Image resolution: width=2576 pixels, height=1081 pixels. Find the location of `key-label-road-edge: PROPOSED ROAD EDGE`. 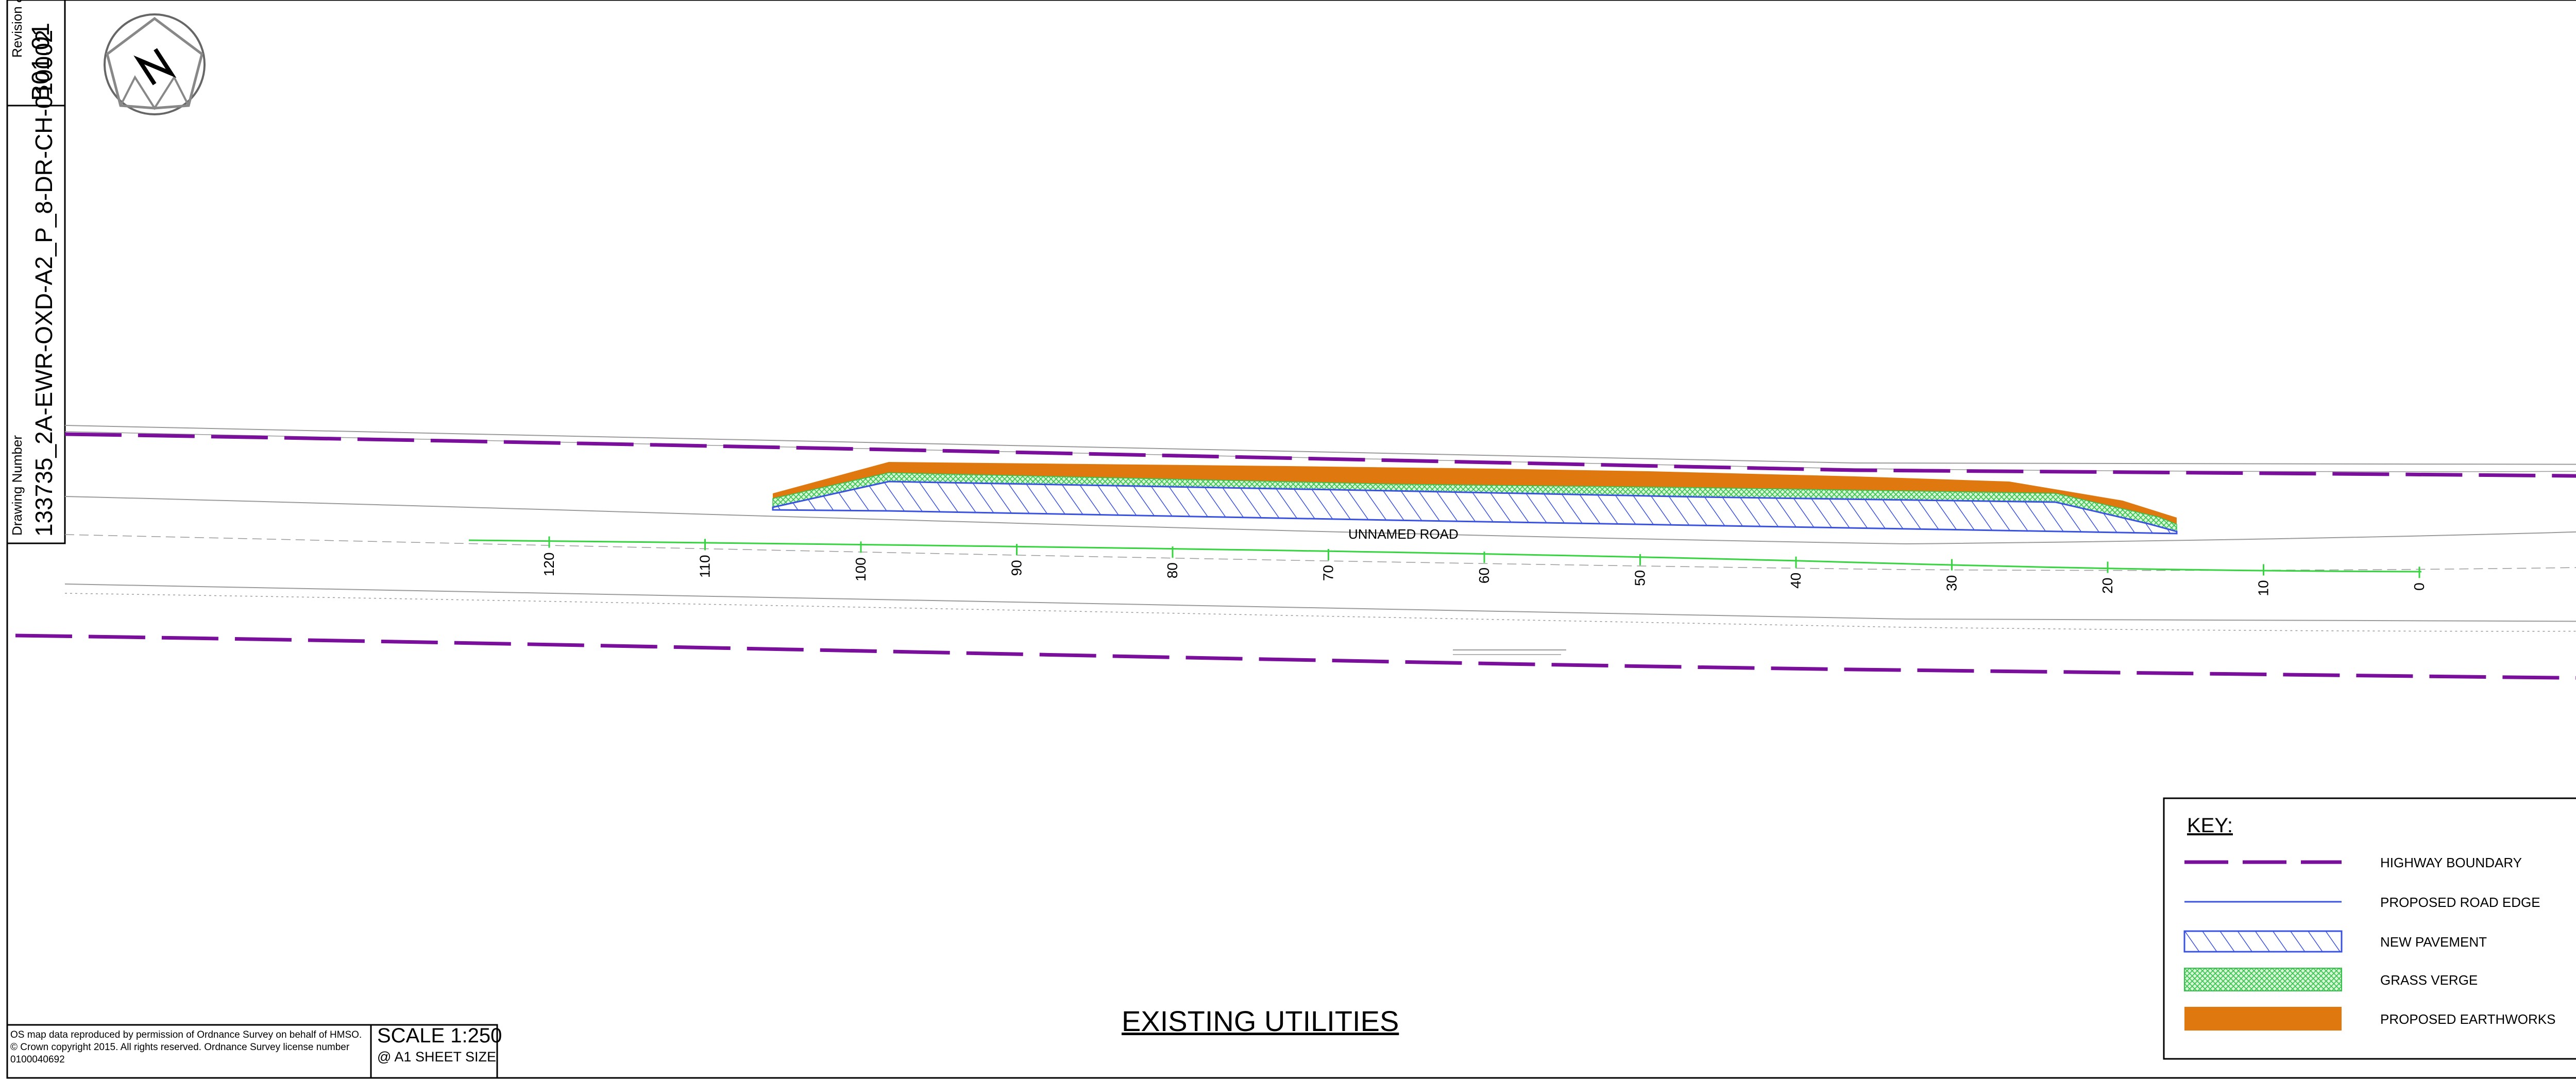

key-label-road-edge: PROPOSED ROAD EDGE is located at coordinates (2460, 902).